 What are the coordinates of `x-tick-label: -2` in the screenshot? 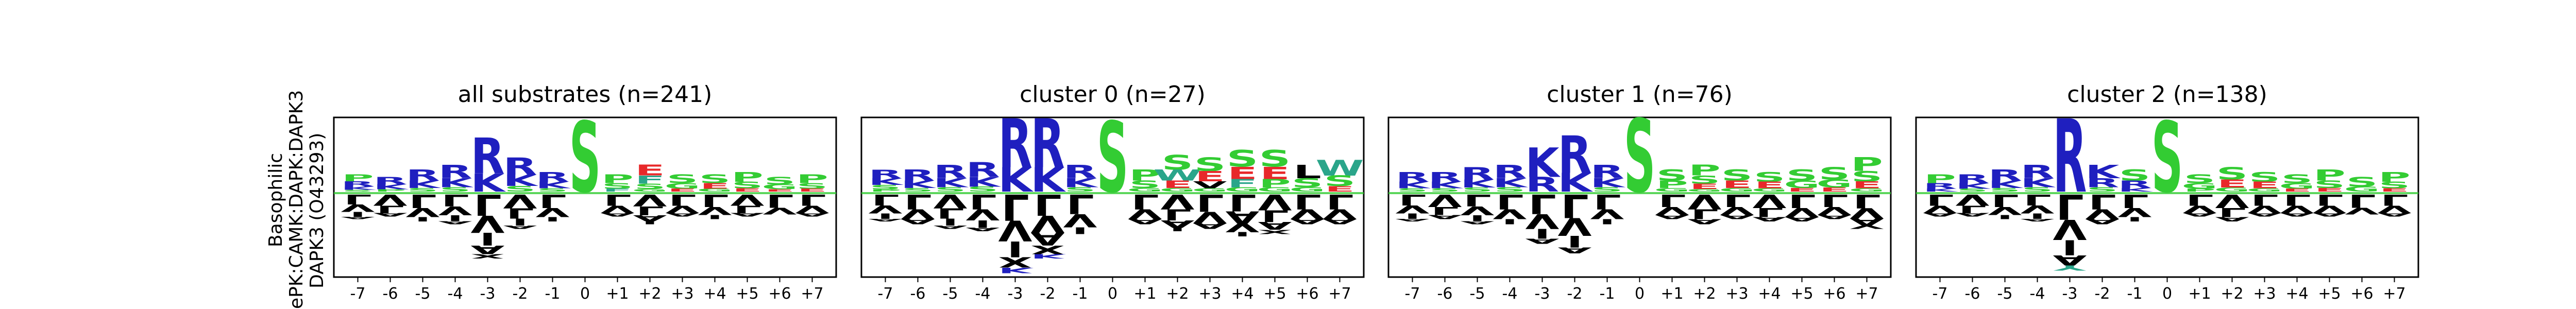 It's located at (520, 294).